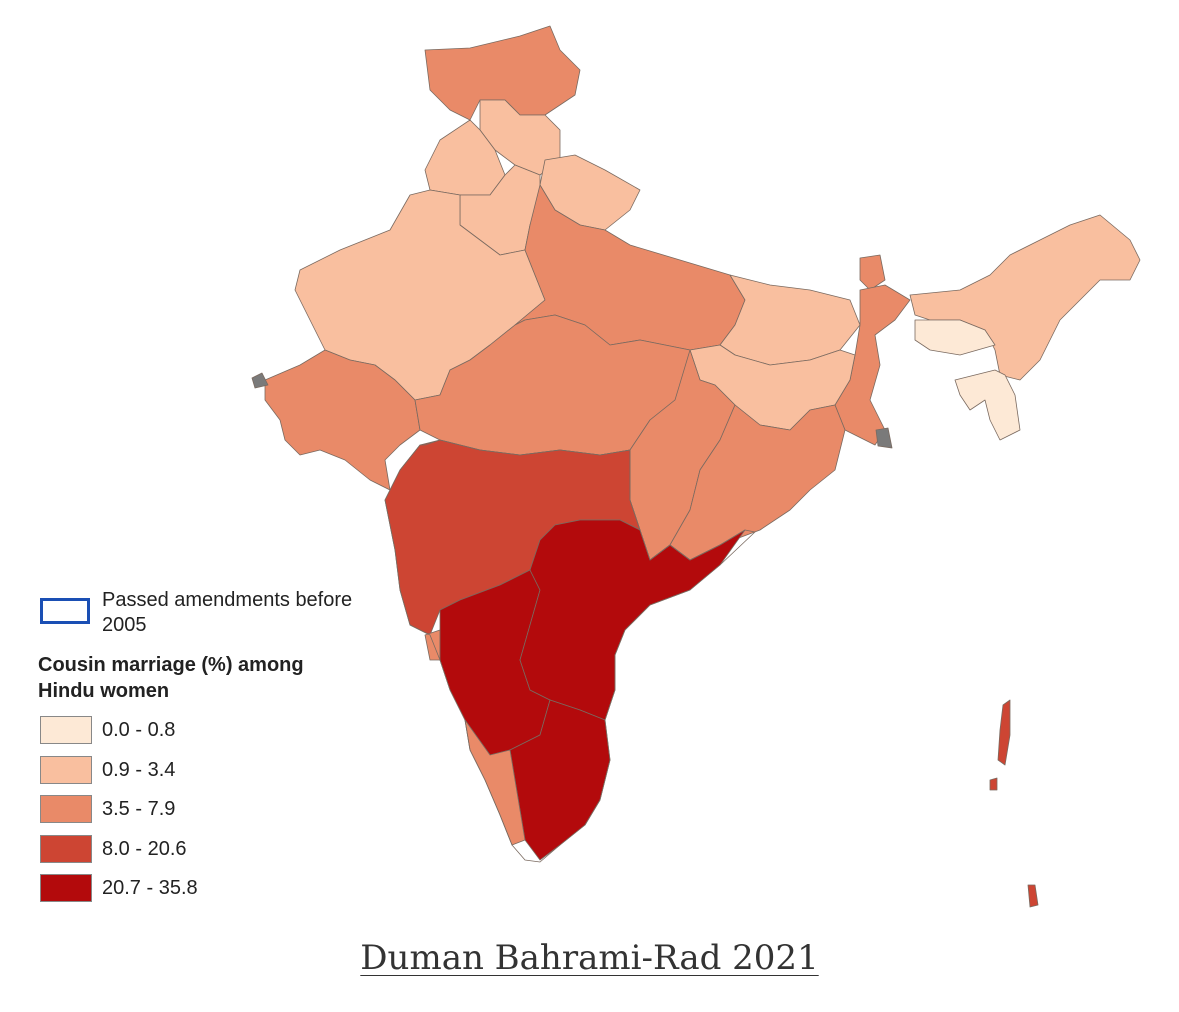  Describe the element at coordinates (502, 73) in the screenshot. I see `region-jammu-kashmir` at that location.